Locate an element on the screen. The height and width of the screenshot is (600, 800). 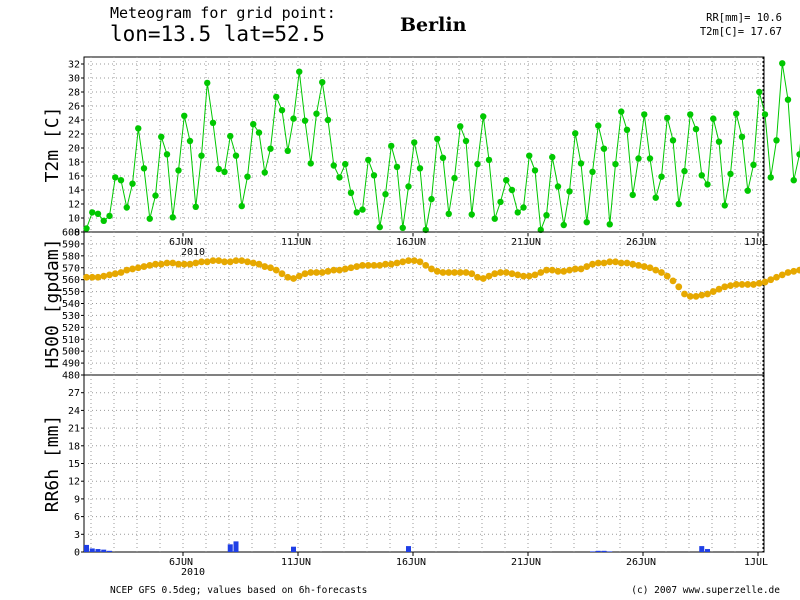
ytick-label-rr: 21 is located at coordinates (74, 429).